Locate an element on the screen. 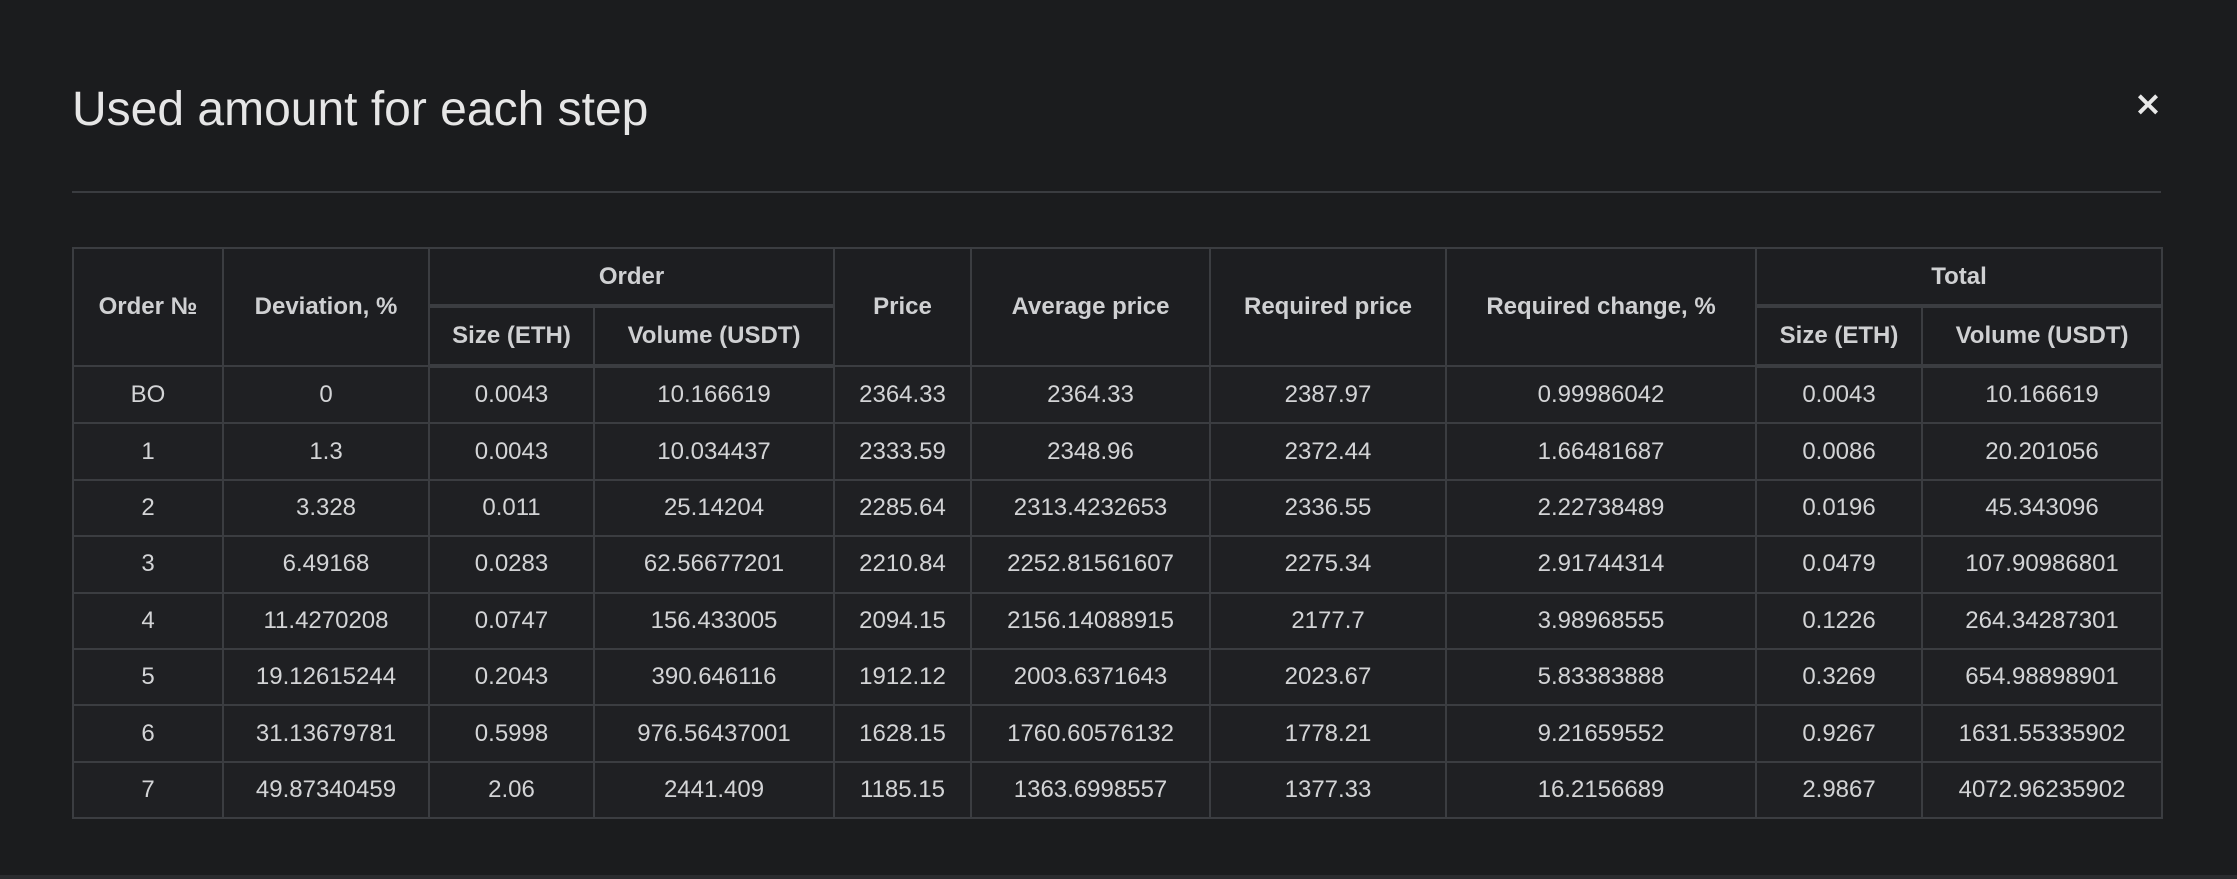 This screenshot has height=879, width=2237. cell-price: 2333.59 is located at coordinates (903, 451).